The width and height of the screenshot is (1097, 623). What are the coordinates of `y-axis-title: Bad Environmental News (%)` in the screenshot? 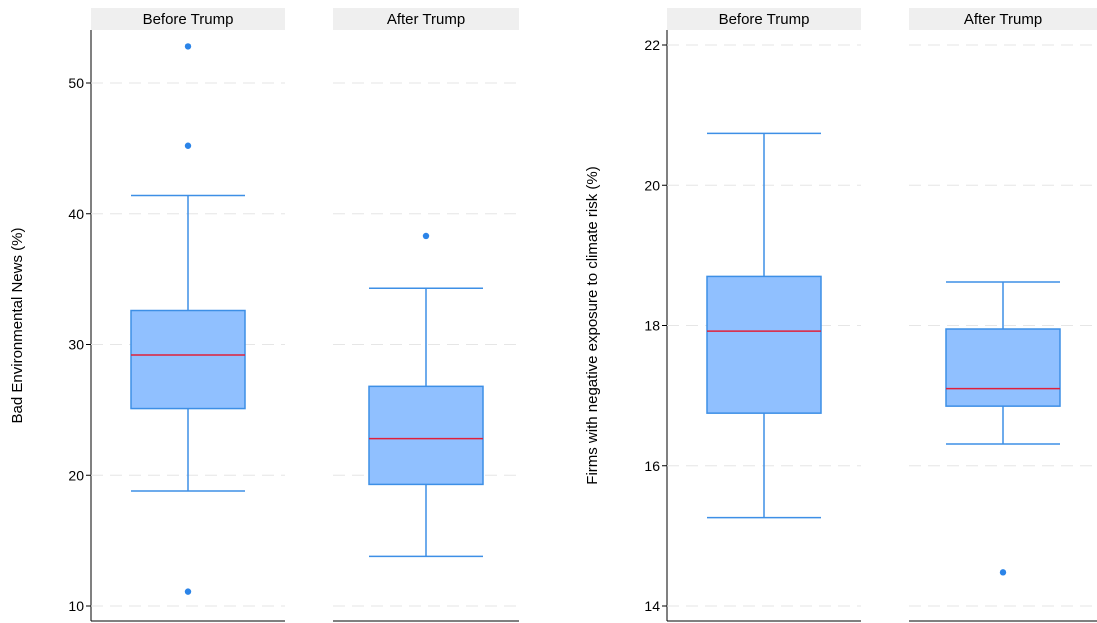 It's located at (17, 326).